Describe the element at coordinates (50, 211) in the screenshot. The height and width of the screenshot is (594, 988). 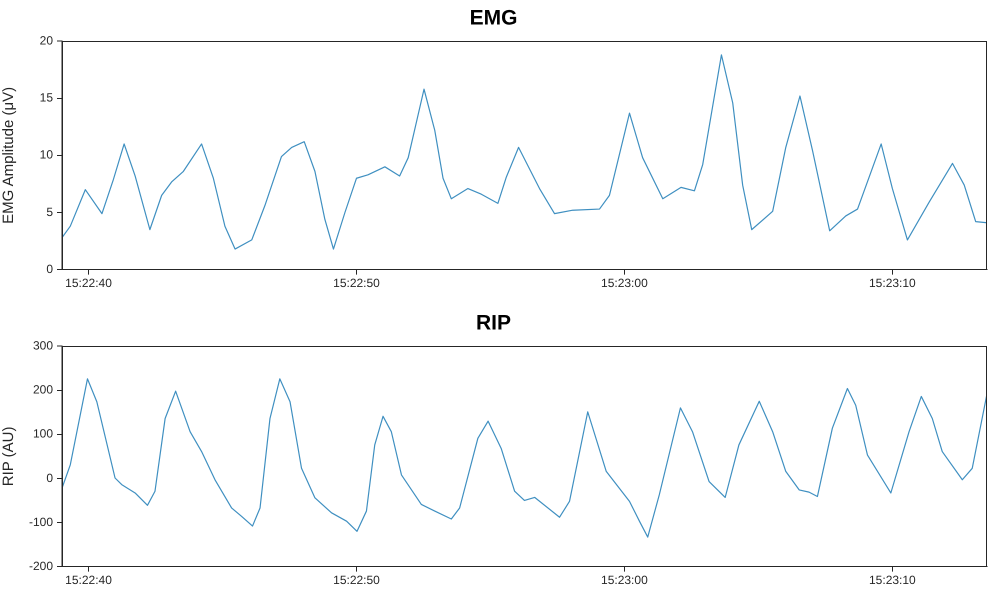
I see `y-tick-label: 5` at that location.